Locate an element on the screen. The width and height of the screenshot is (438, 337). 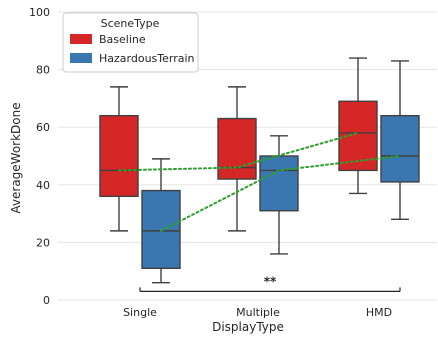
box-hazardousterrain-multiple is located at coordinates (279, 183).